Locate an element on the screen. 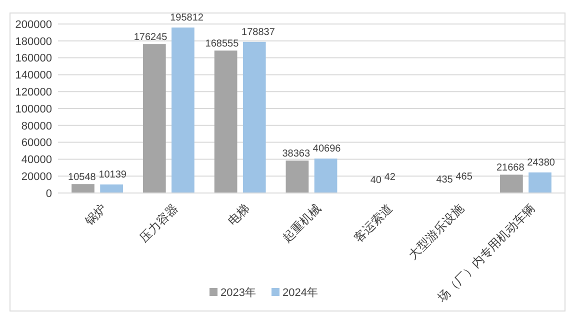  legend-label: 2024年 is located at coordinates (300, 293).